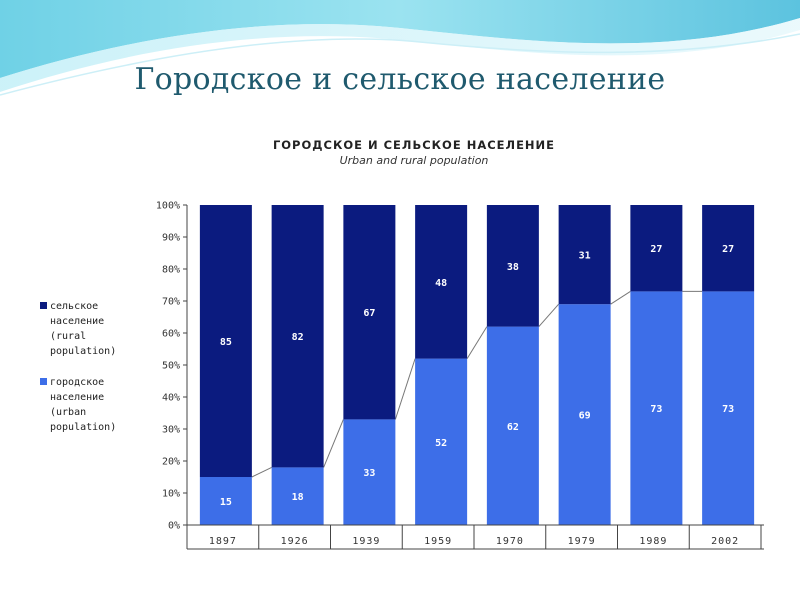 The height and width of the screenshot is (600, 800). Describe the element at coordinates (171, 430) in the screenshot. I see `y-tick-label: 30%` at that location.